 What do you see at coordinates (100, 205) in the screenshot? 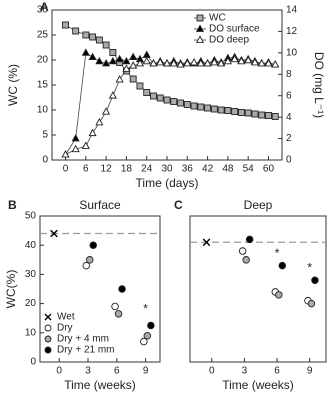
I see `panel-title: Surface` at bounding box center [100, 205].